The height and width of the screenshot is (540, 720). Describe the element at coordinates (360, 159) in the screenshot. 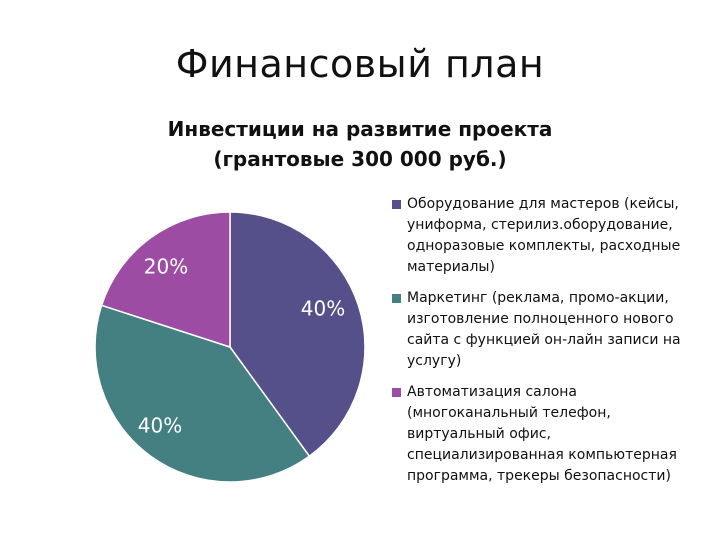

I see `chart-subtitle: (грантовые 300 000 руб.)` at that location.